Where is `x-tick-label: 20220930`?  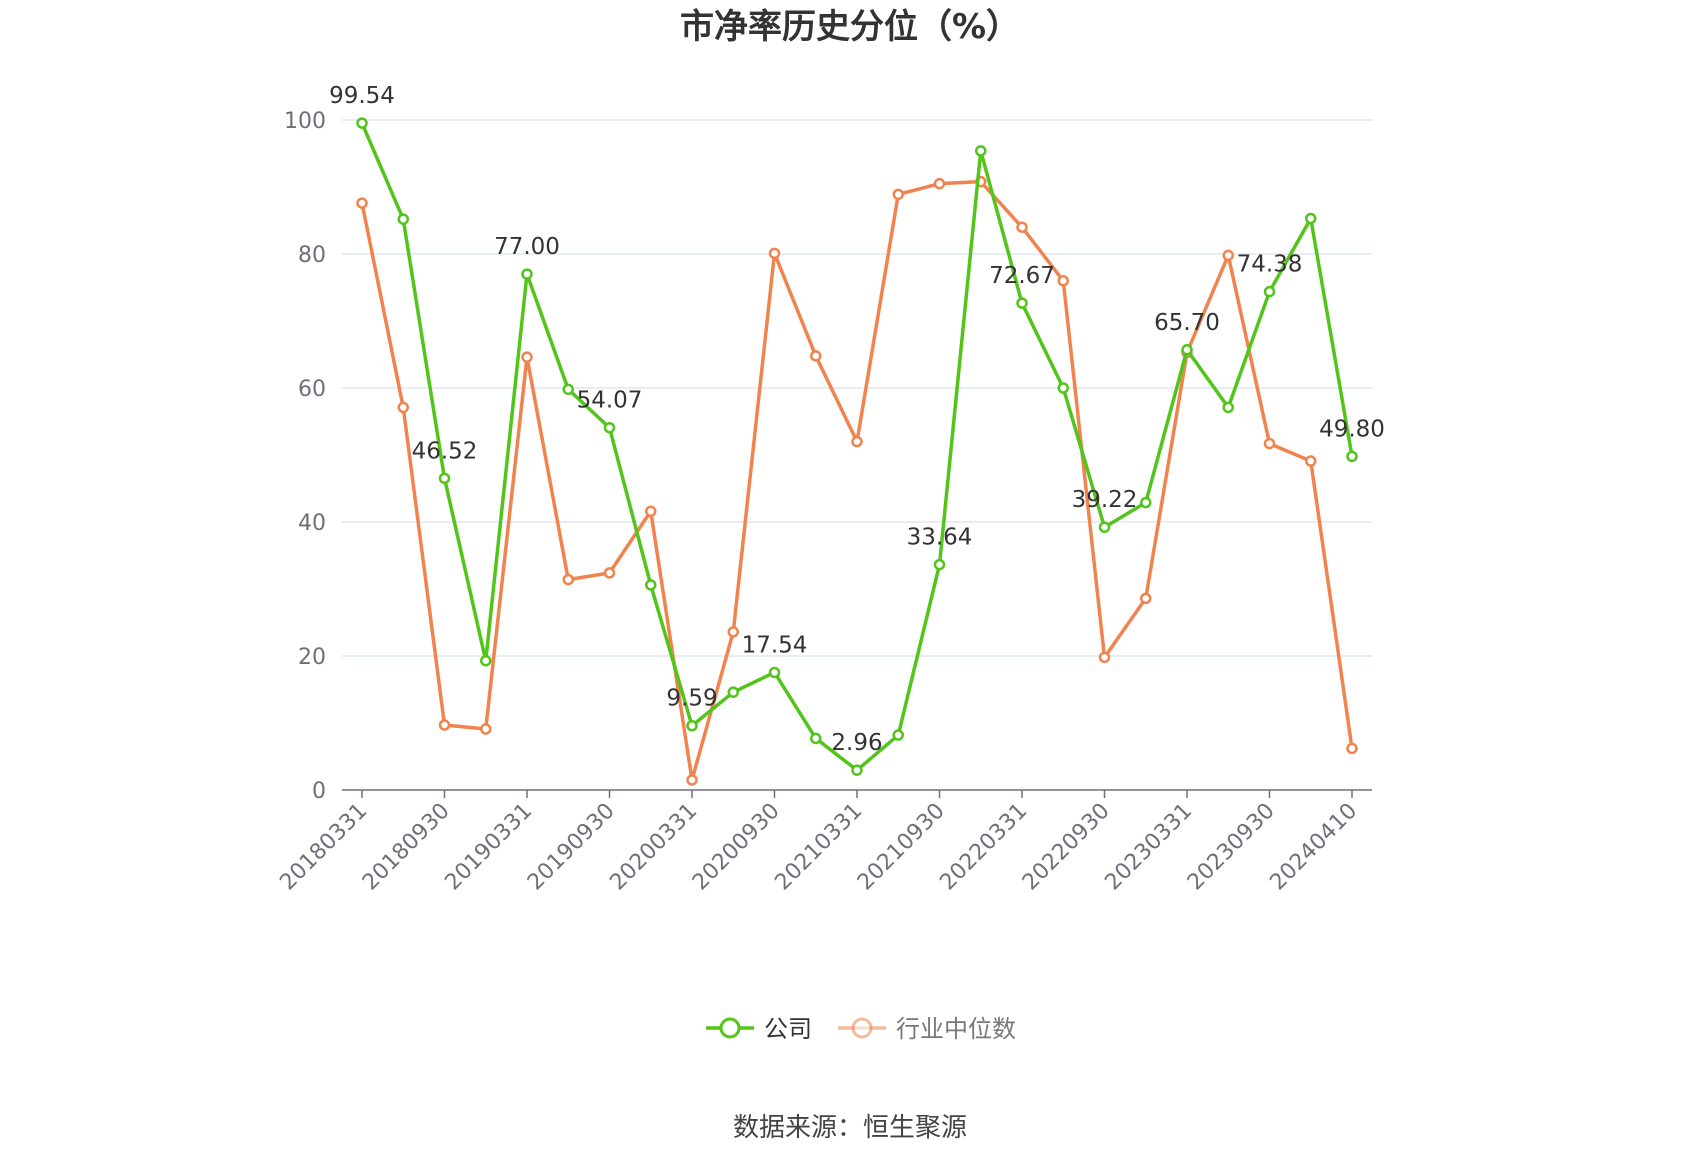
x-tick-label: 20220930 is located at coordinates (1066, 847).